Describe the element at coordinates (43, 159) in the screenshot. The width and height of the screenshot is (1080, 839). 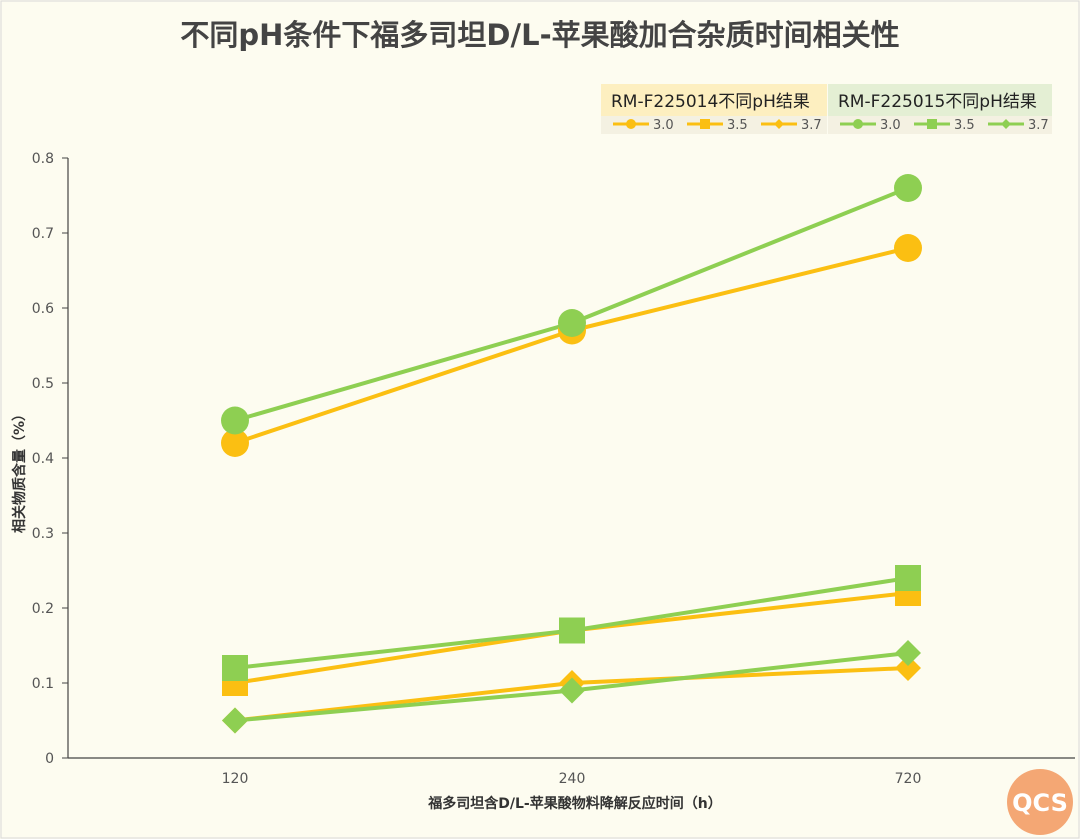
I see `y-tick-label: 0.8` at that location.